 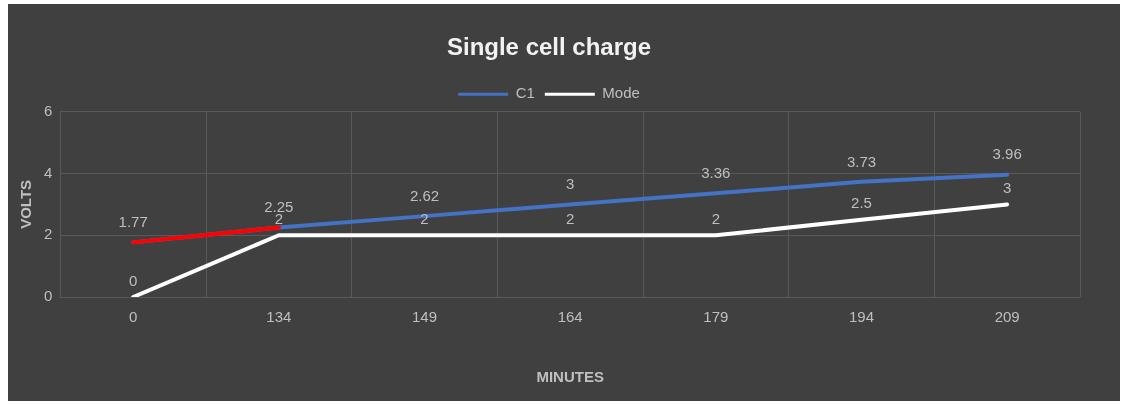 What do you see at coordinates (133, 222) in the screenshot?
I see `data-label: 1.77` at bounding box center [133, 222].